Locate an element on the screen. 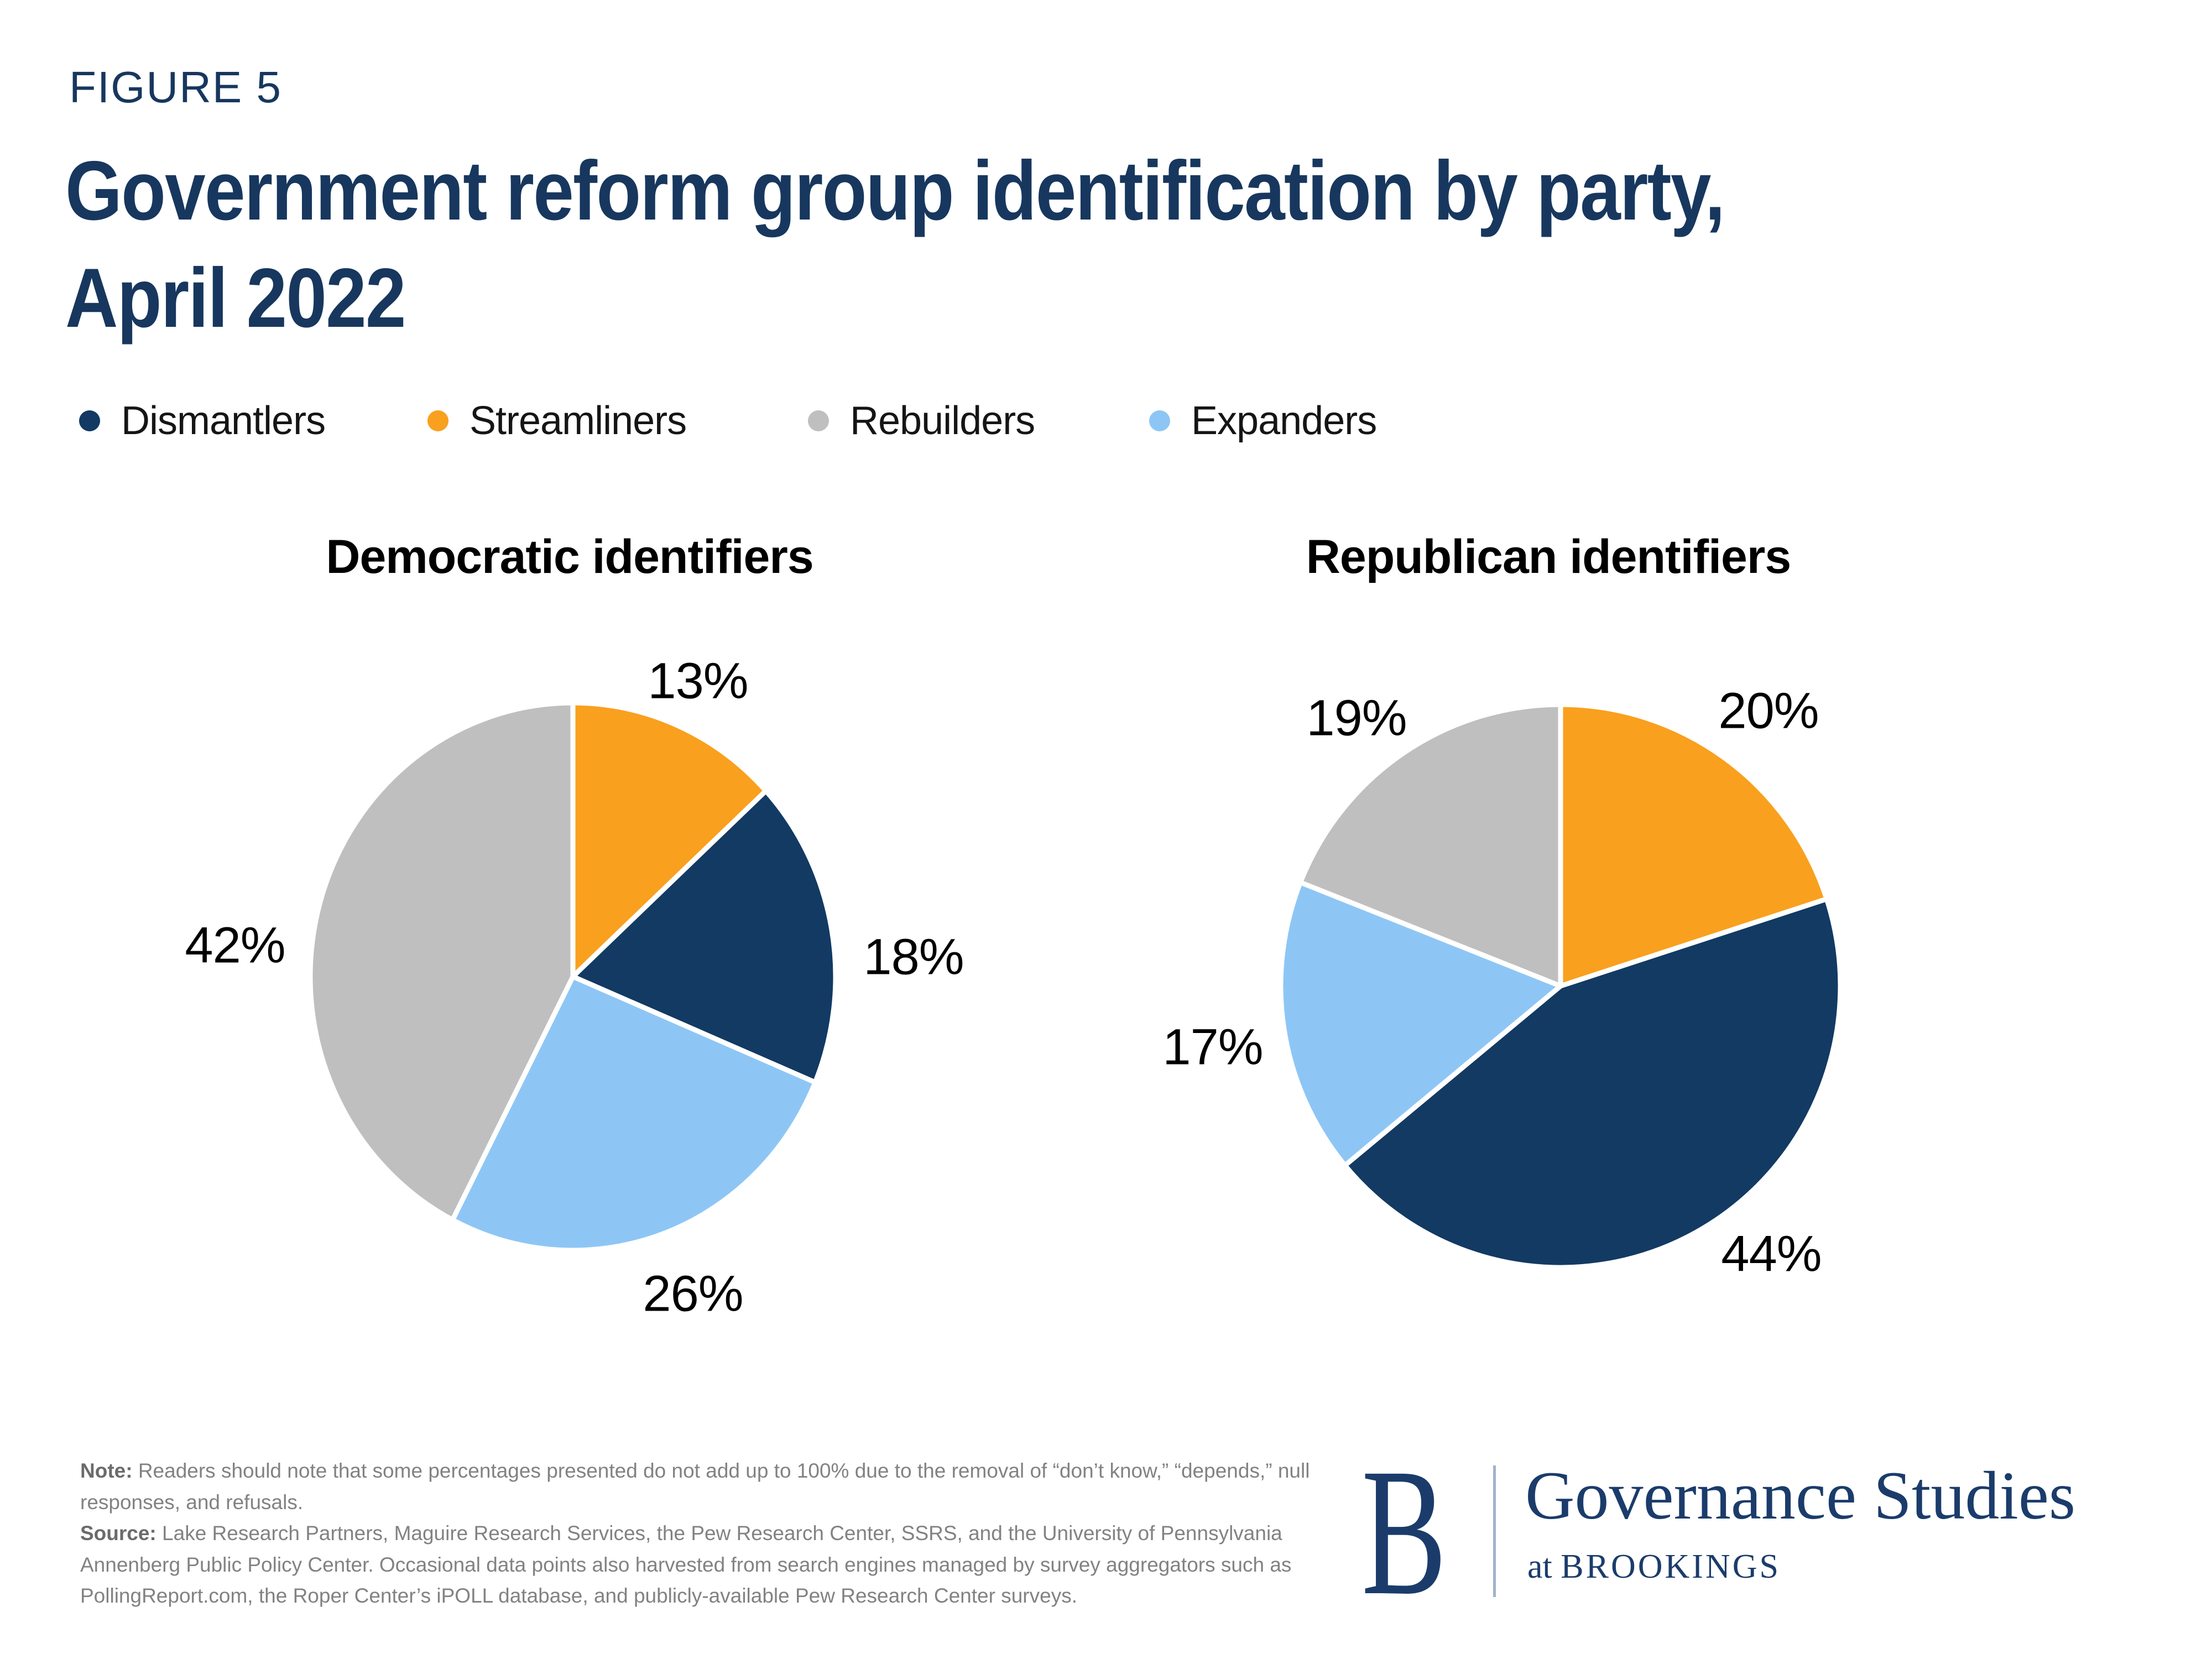 Image resolution: width=2212 pixels, height=1659 pixels. rep-rebuilders-value-label: 19% is located at coordinates (1357, 718).